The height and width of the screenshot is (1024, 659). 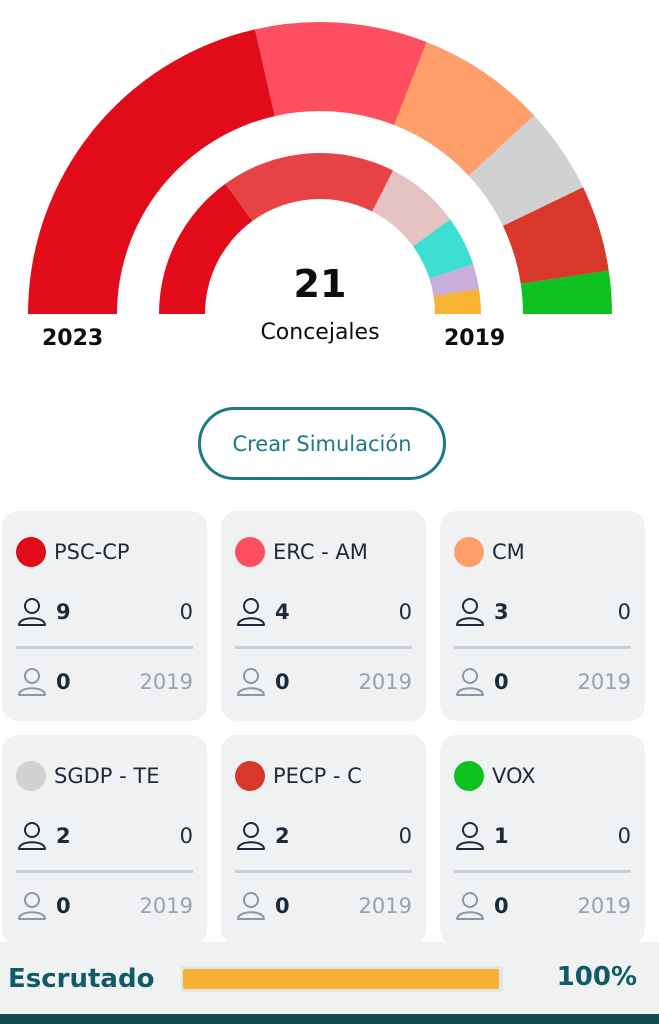 I want to click on seats-row: 1 0, so click(x=542, y=836).